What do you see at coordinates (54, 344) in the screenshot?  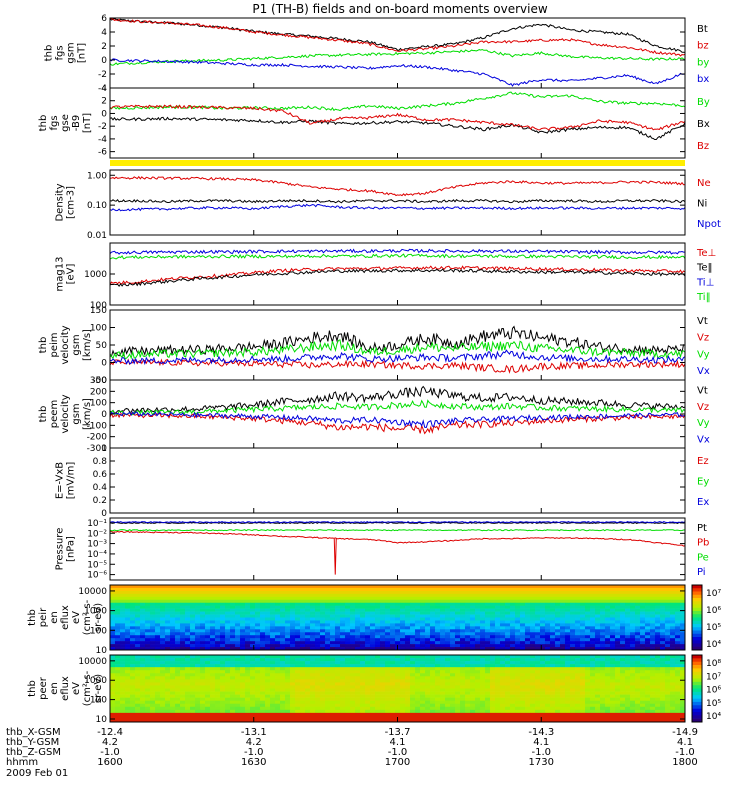 I see `y-axis-label: peim` at bounding box center [54, 344].